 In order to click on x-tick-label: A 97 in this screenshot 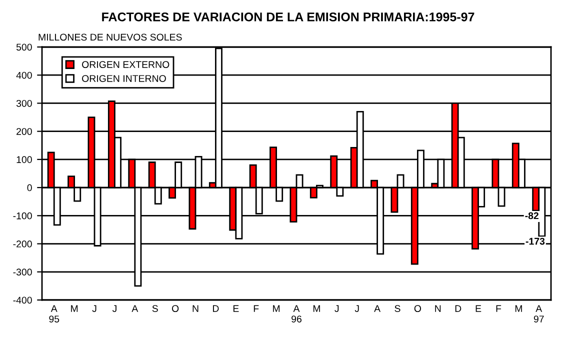, I will do `click(539, 313)`.